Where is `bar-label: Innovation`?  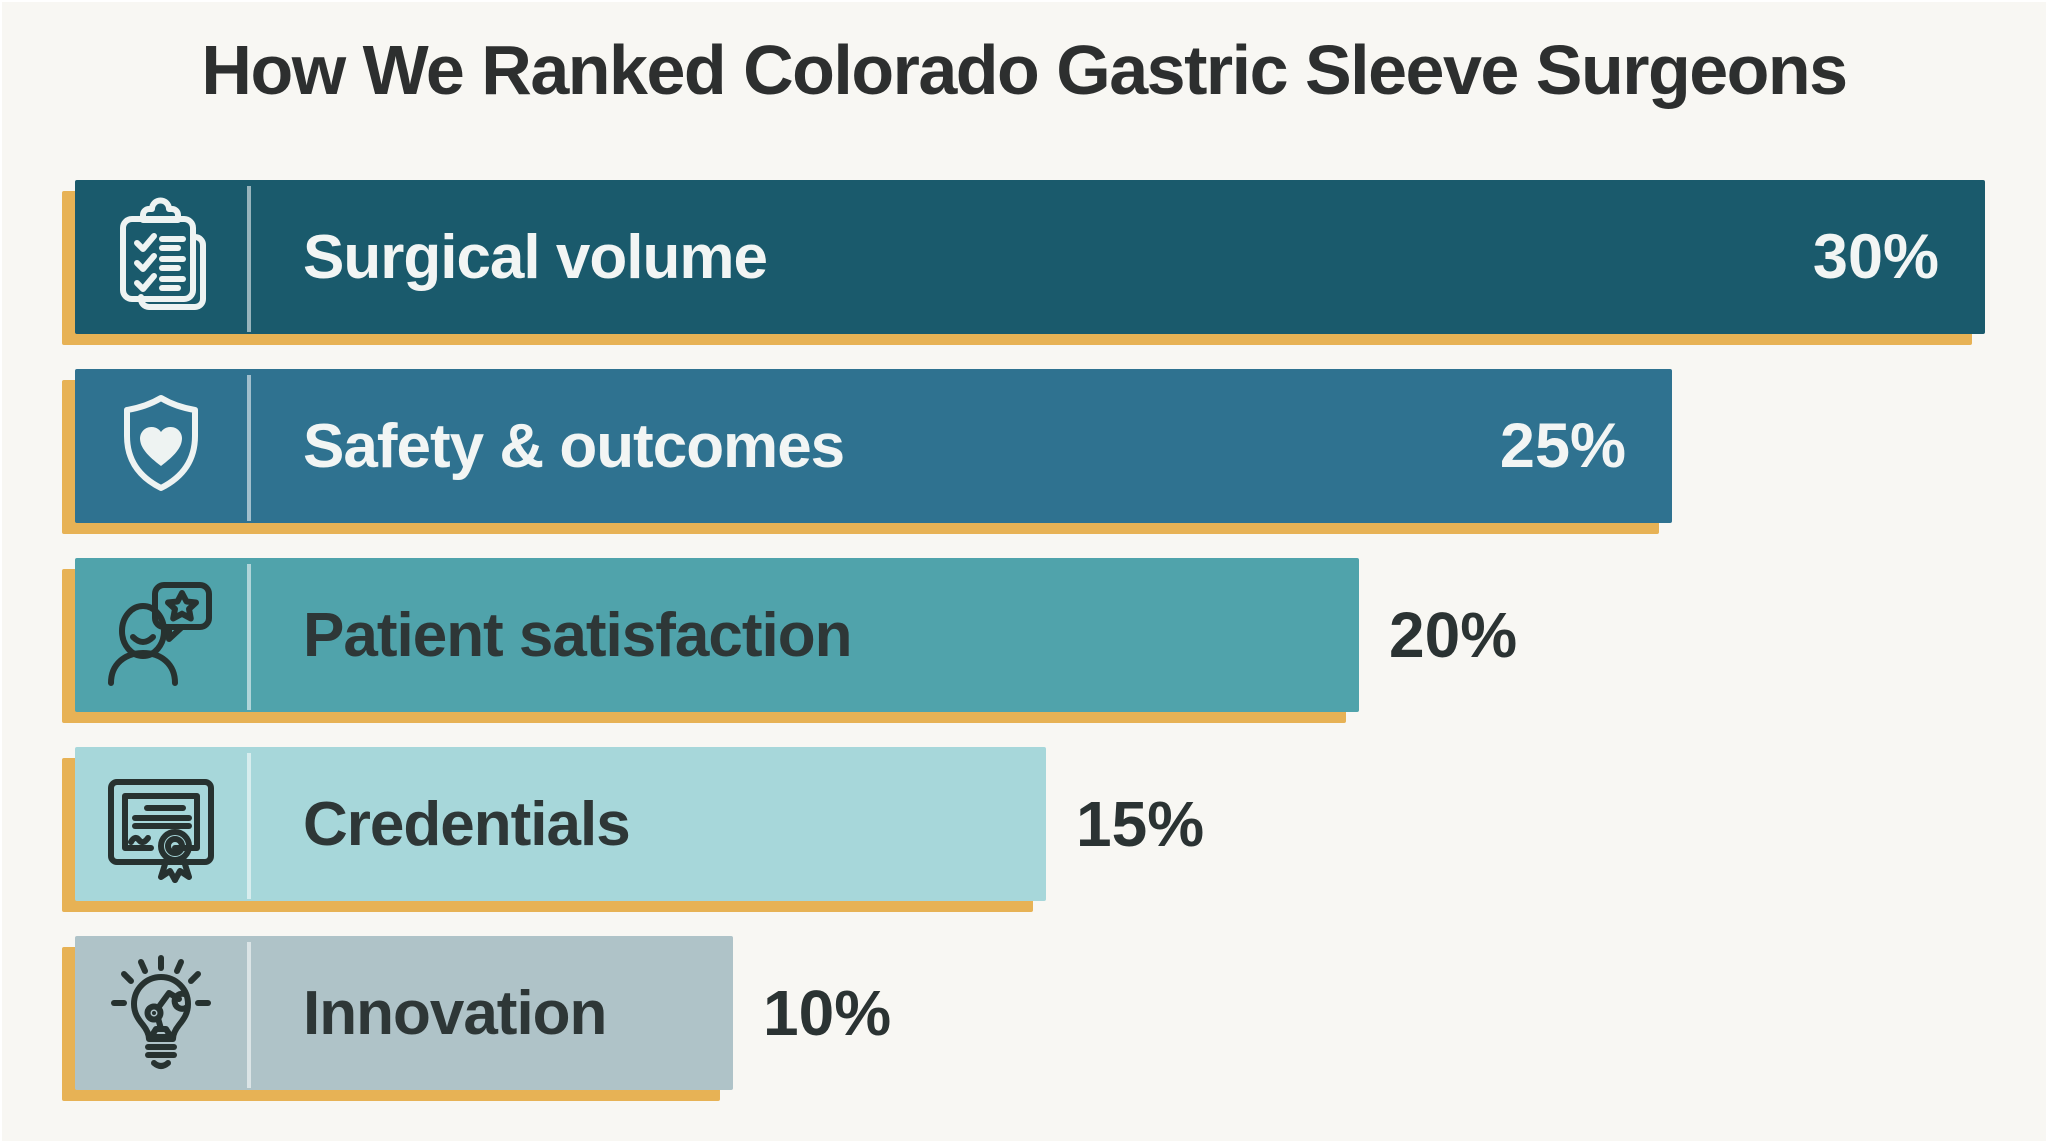
bar-label: Innovation is located at coordinates (455, 1013).